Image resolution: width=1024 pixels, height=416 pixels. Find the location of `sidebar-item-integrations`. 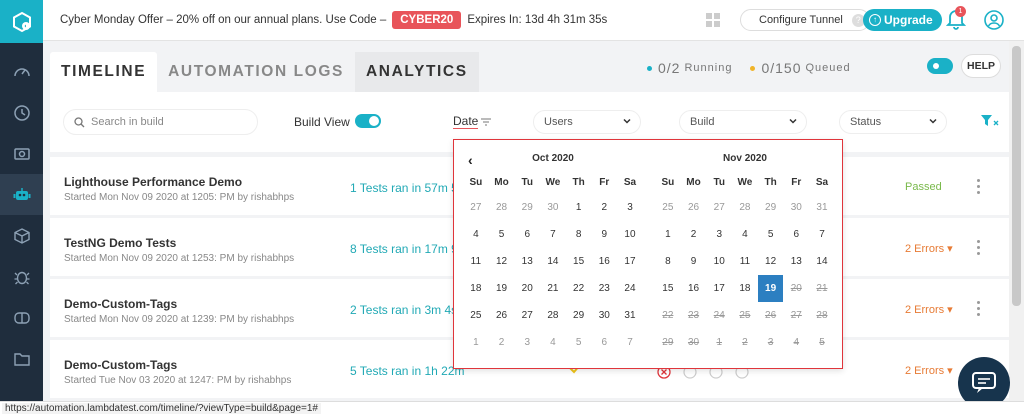

sidebar-item-integrations is located at coordinates (21, 235).